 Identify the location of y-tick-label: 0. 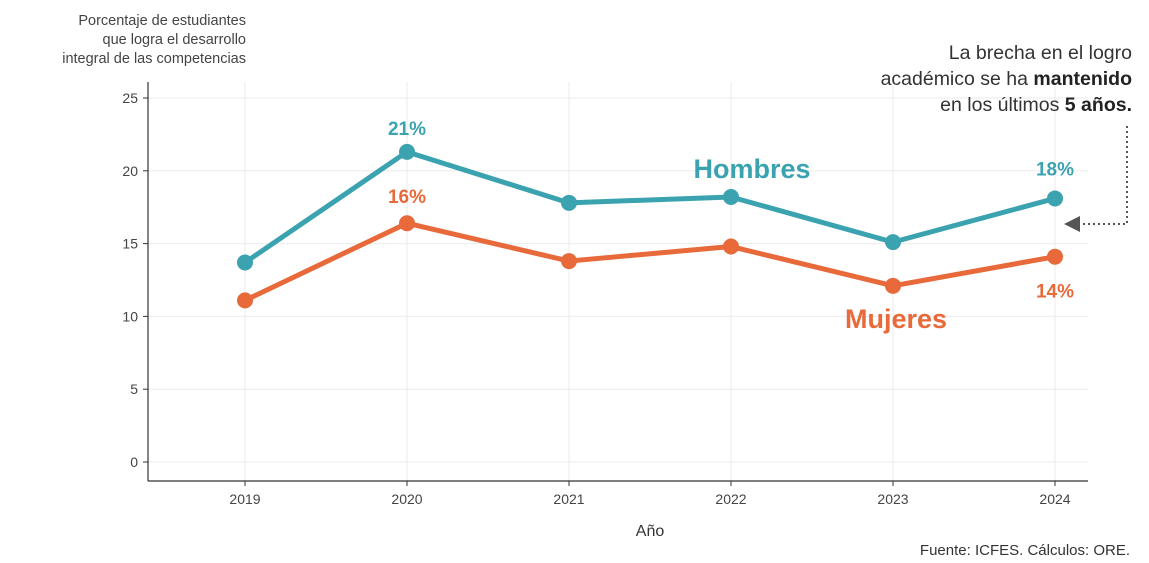
(134, 462).